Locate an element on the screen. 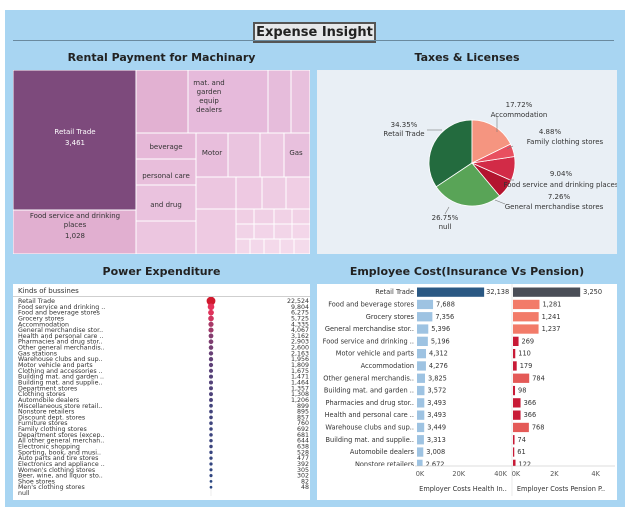 The image size is (625, 511). power-row-value: 3,162 is located at coordinates (300, 336).